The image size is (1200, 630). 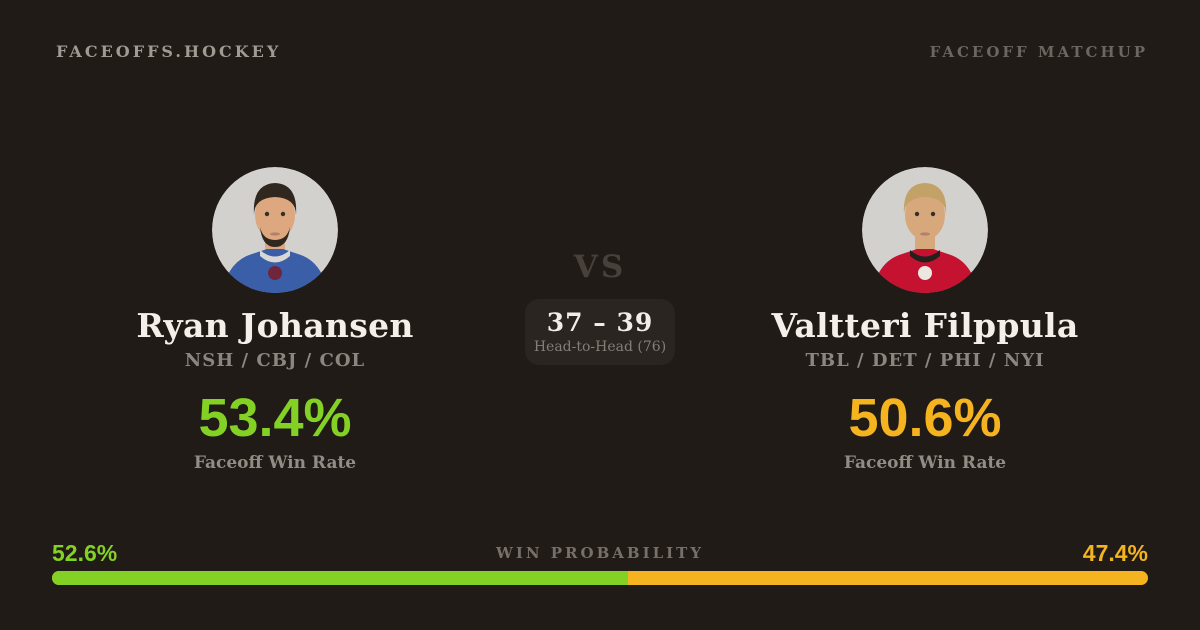 I want to click on player-teams-right: TBL / DET / PHI / NYI, so click(x=925, y=360).